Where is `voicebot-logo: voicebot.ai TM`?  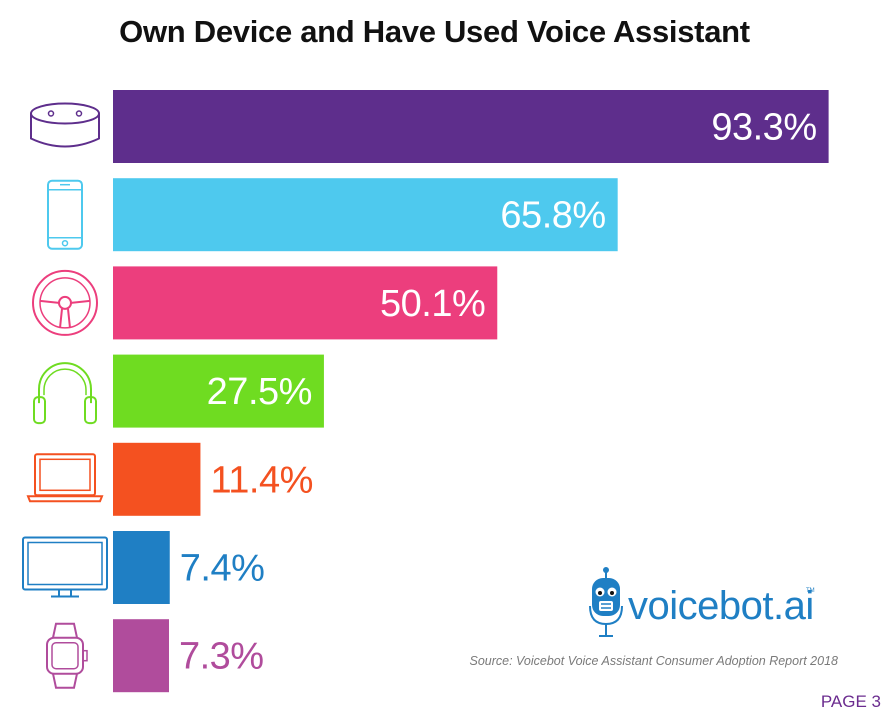 voicebot-logo: voicebot.ai TM is located at coordinates (704, 605).